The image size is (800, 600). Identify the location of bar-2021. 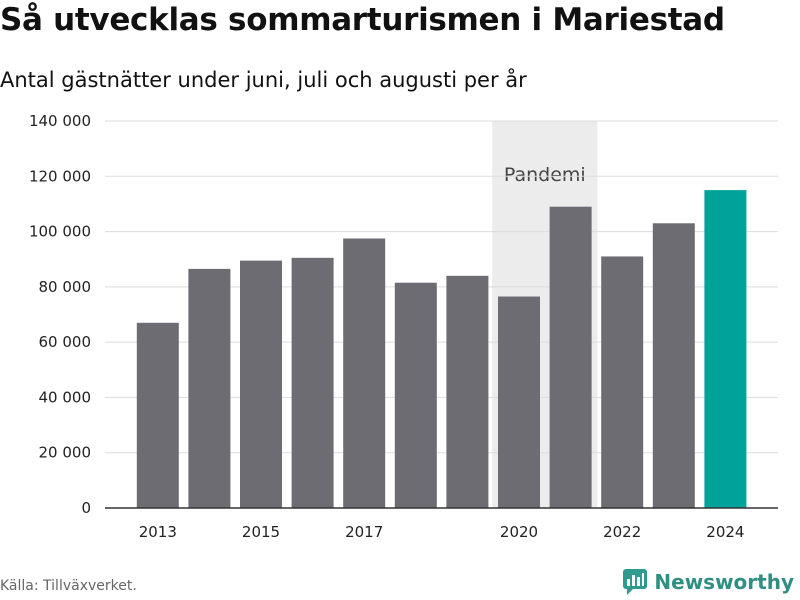
(570, 357).